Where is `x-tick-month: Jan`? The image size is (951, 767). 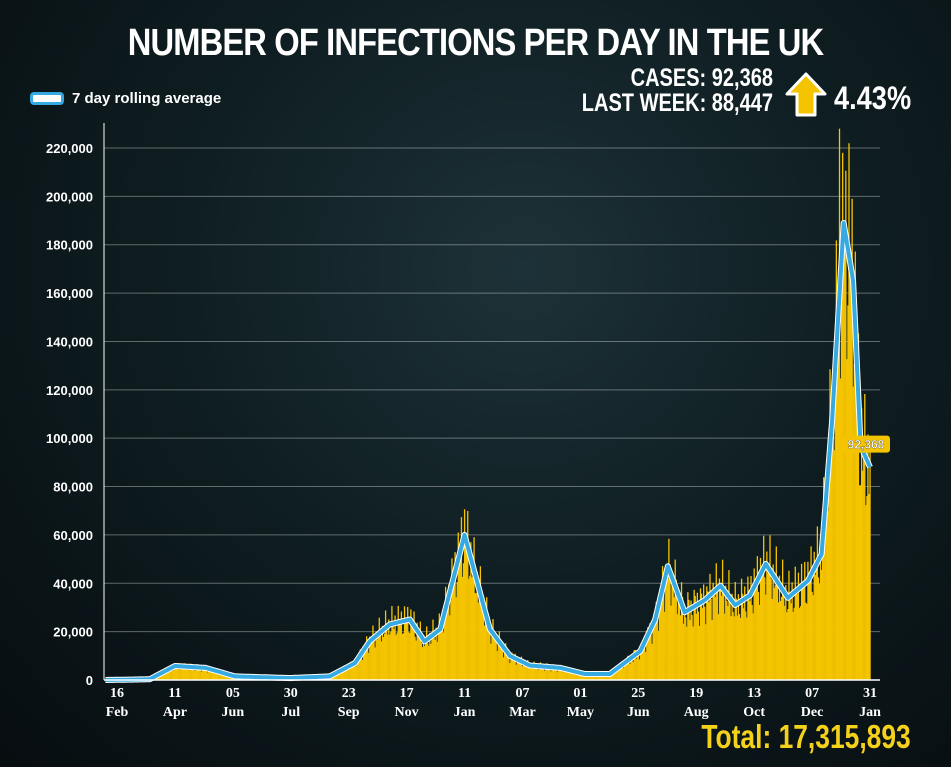 x-tick-month: Jan is located at coordinates (870, 712).